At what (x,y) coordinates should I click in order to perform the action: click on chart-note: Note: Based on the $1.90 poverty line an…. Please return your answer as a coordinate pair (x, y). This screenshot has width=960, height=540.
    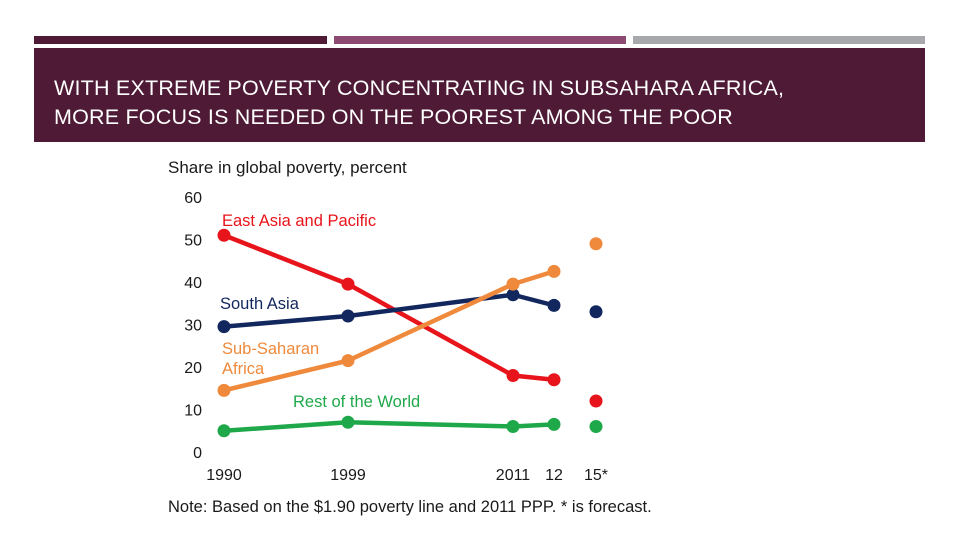
    Looking at the image, I should click on (410, 507).